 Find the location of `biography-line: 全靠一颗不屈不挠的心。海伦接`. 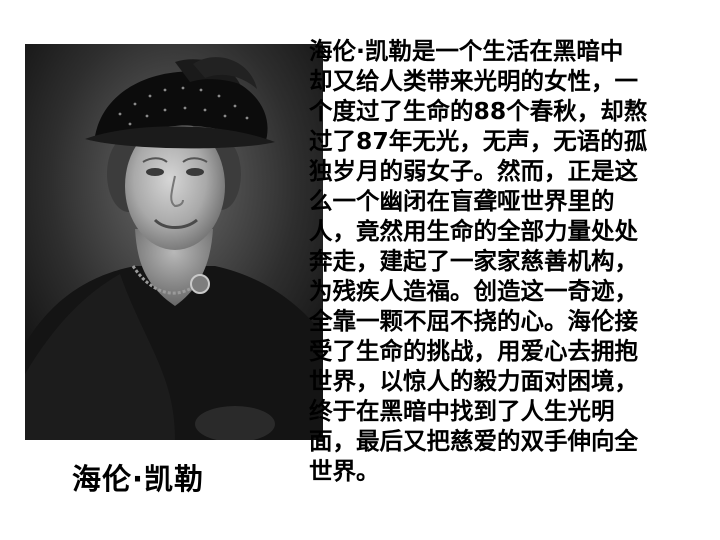

biography-line: 全靠一颗不屈不挠的心。海伦接 is located at coordinates (473, 321).